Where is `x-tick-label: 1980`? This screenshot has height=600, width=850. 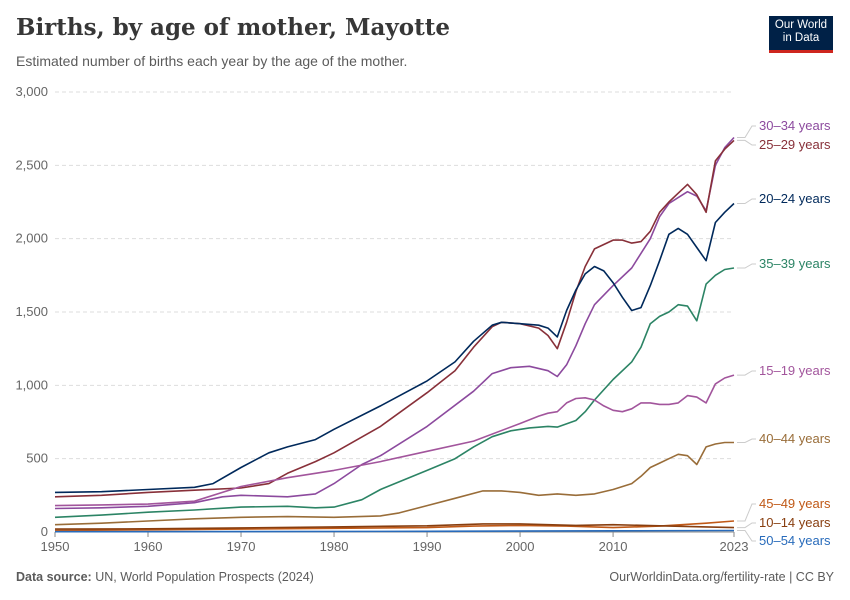
x-tick-label: 1980 is located at coordinates (334, 546).